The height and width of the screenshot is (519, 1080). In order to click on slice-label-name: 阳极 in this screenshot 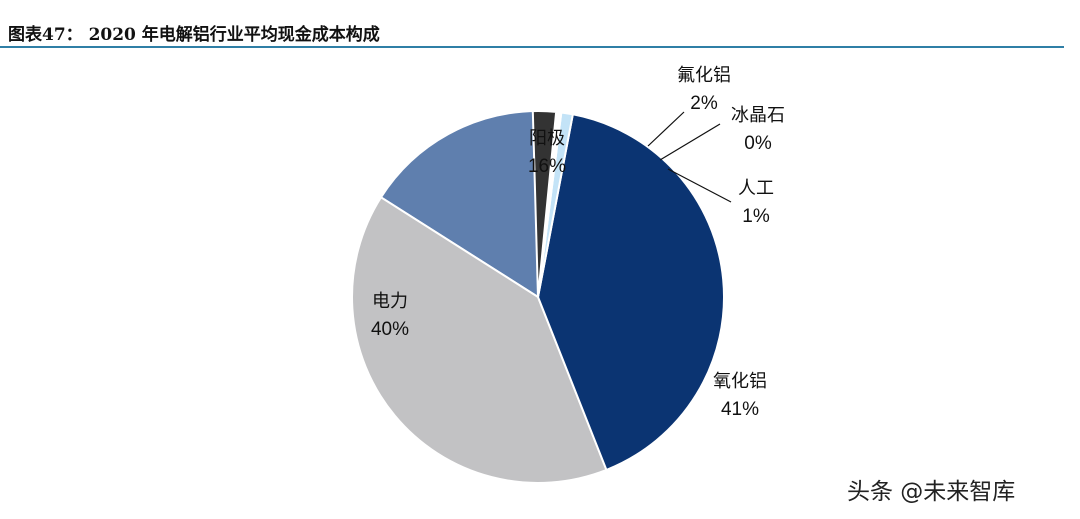, I will do `click(547, 138)`.